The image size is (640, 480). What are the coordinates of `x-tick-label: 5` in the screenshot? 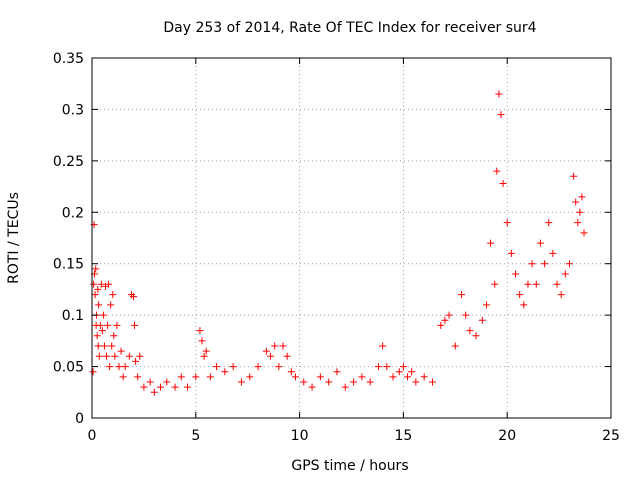 It's located at (195, 436).